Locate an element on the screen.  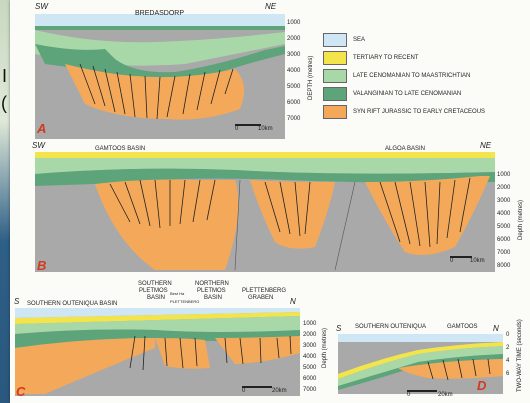
legend-item-late-cenomanian: LATE CENOMANIAN TO MAASTRICHTIAN is located at coordinates (425, 76).